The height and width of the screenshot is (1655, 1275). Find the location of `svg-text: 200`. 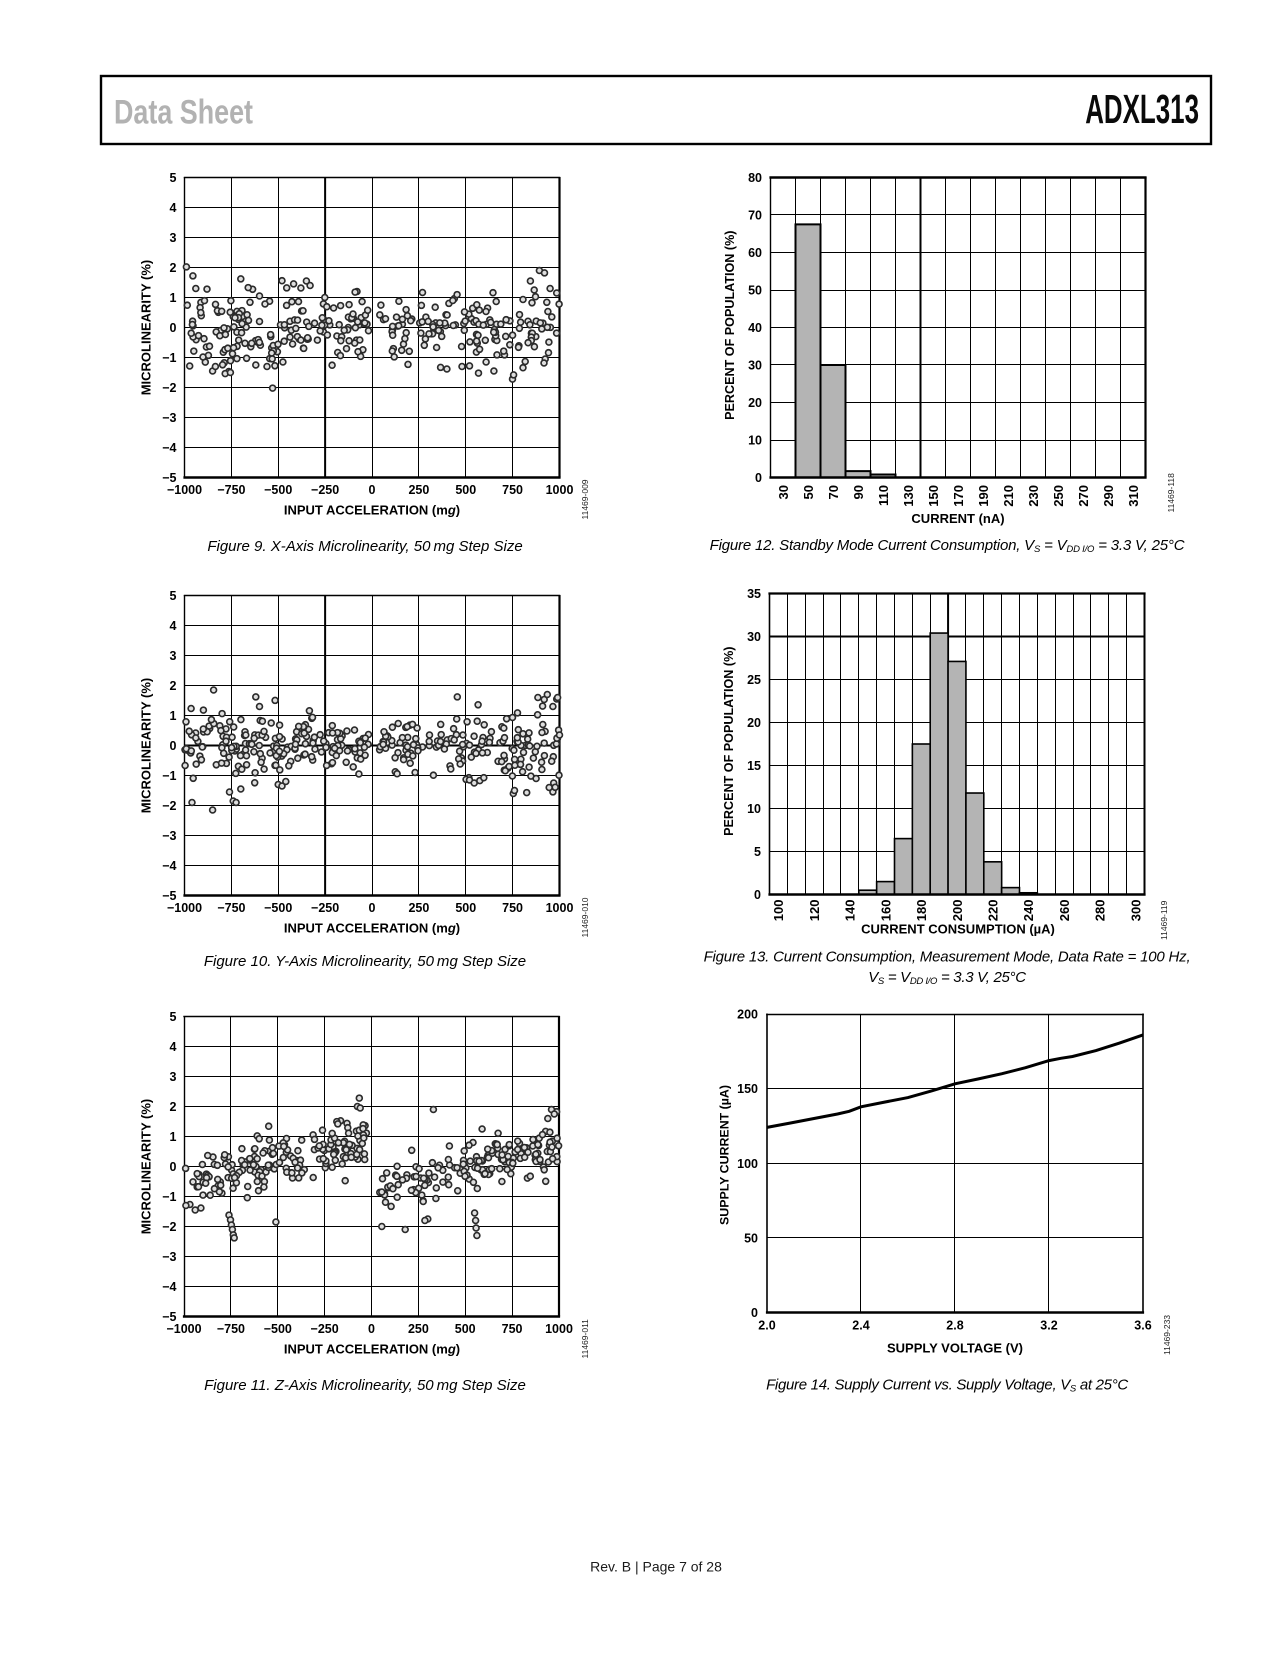

svg-text: 200 is located at coordinates (957, 911).